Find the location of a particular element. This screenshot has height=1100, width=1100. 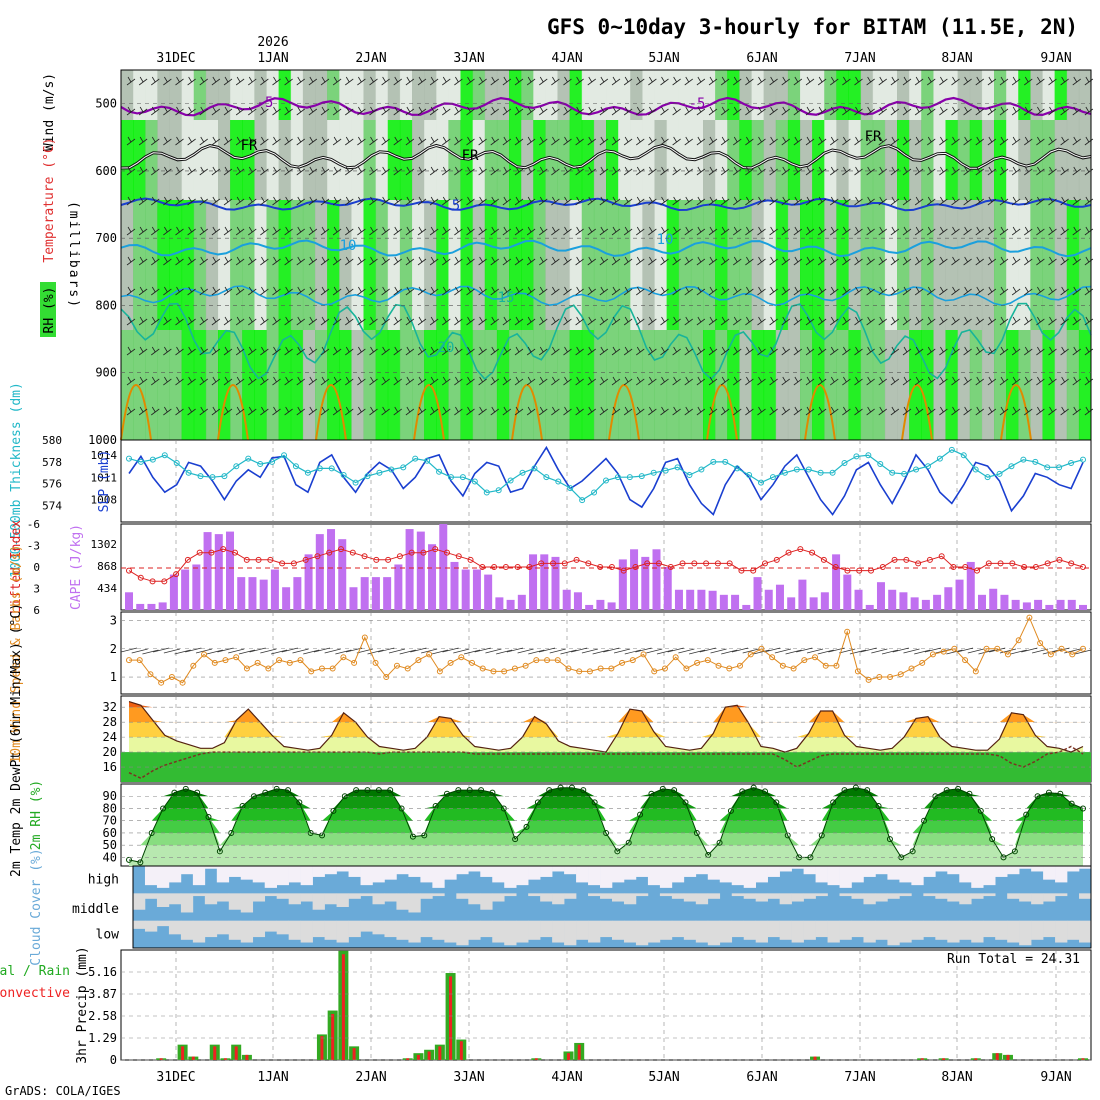

temp-tick-label: 24 is located at coordinates (110, 737).